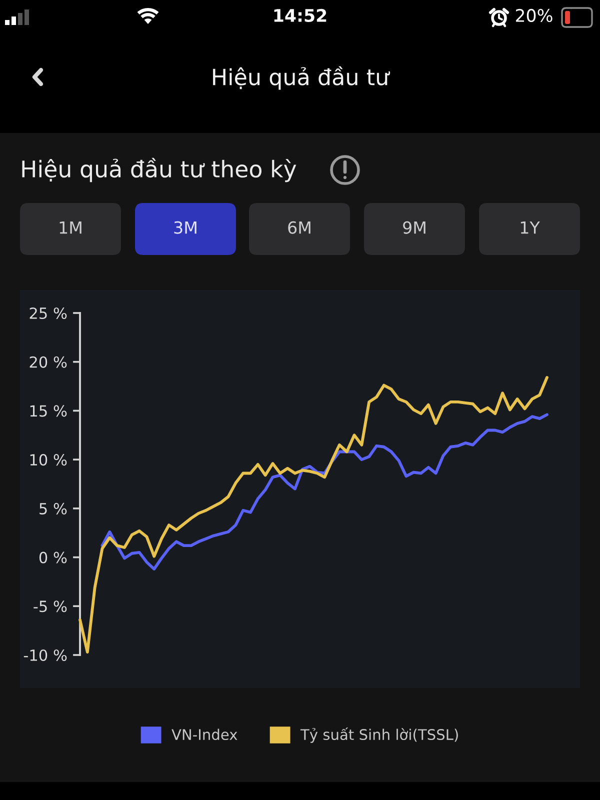  I want to click on text: 14:52, so click(300, 15).